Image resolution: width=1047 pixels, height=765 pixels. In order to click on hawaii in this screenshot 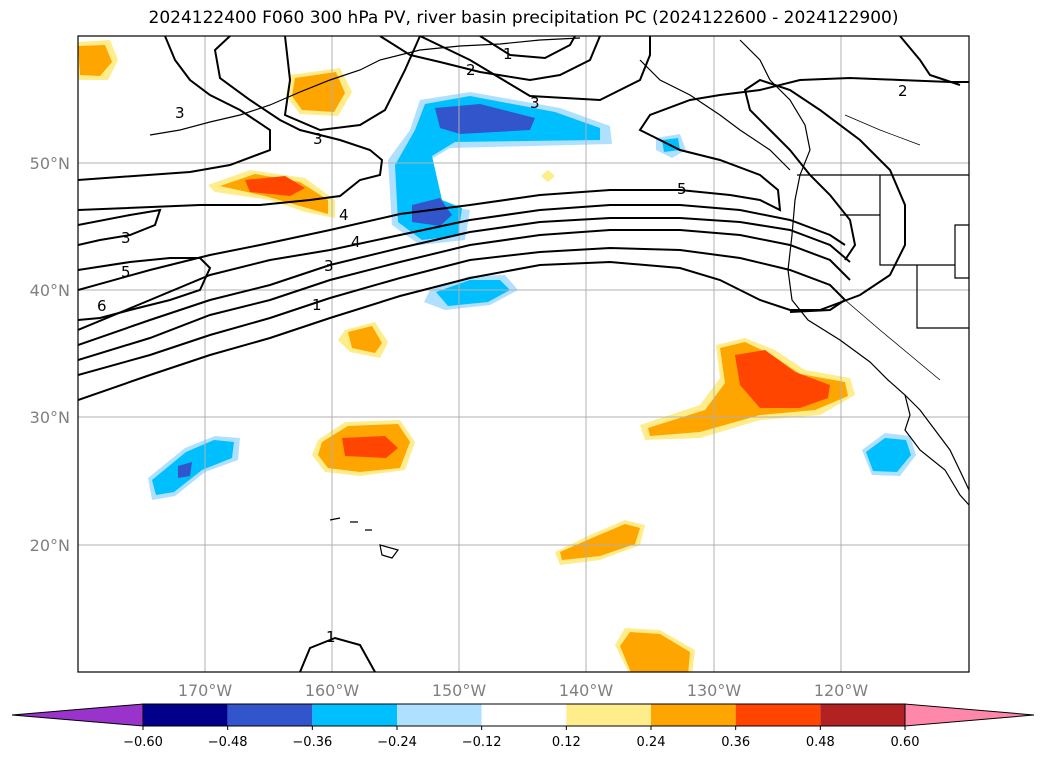, I will do `click(364, 538)`.